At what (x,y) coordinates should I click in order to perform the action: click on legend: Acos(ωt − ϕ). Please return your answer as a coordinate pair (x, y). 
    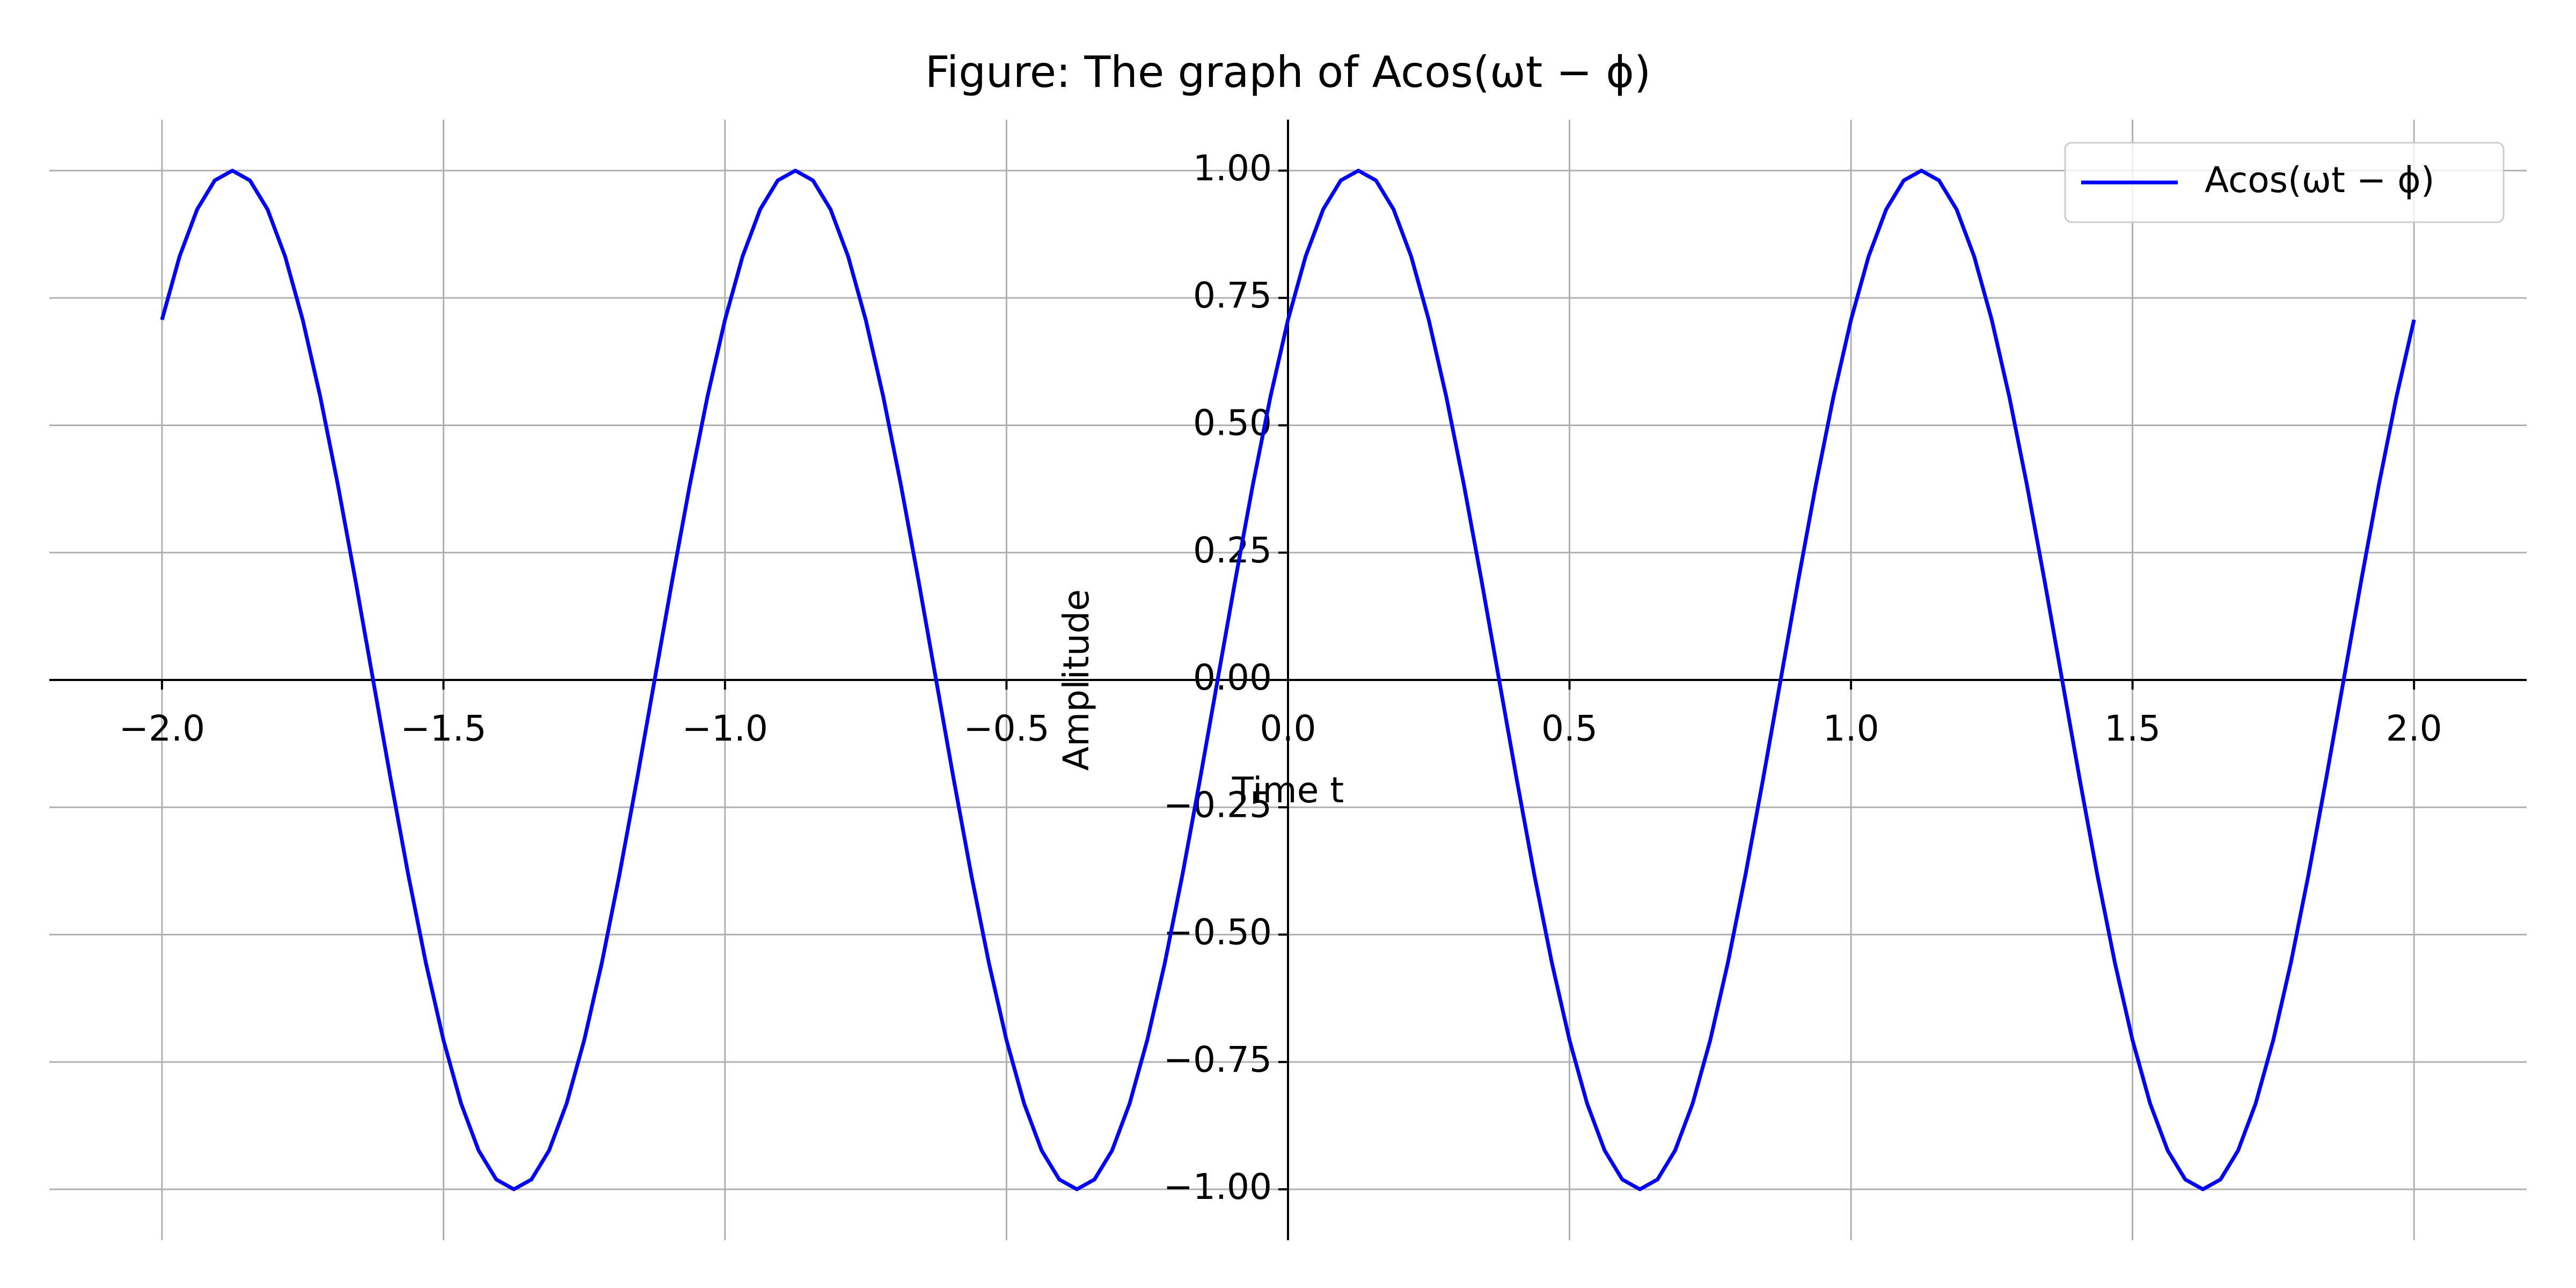
    Looking at the image, I should click on (2284, 182).